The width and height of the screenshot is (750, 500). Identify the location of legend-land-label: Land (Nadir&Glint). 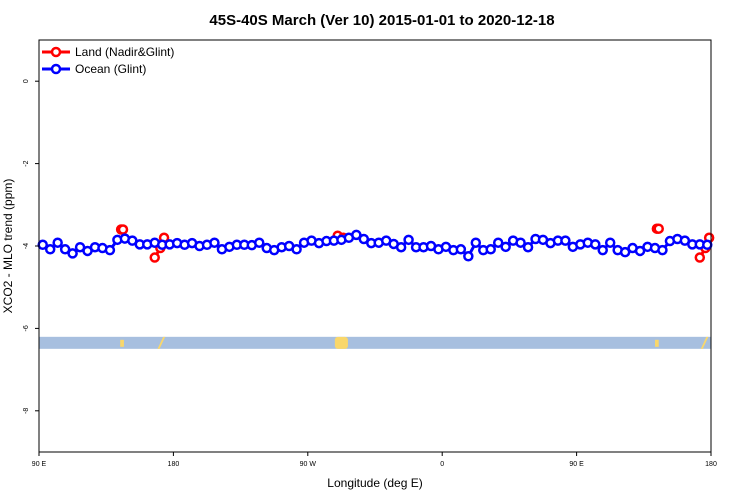
(124, 52).